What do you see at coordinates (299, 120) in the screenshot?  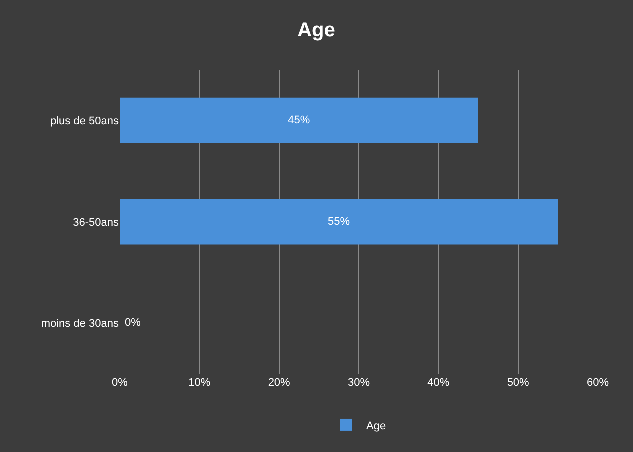 I see `data-label: 45%` at bounding box center [299, 120].